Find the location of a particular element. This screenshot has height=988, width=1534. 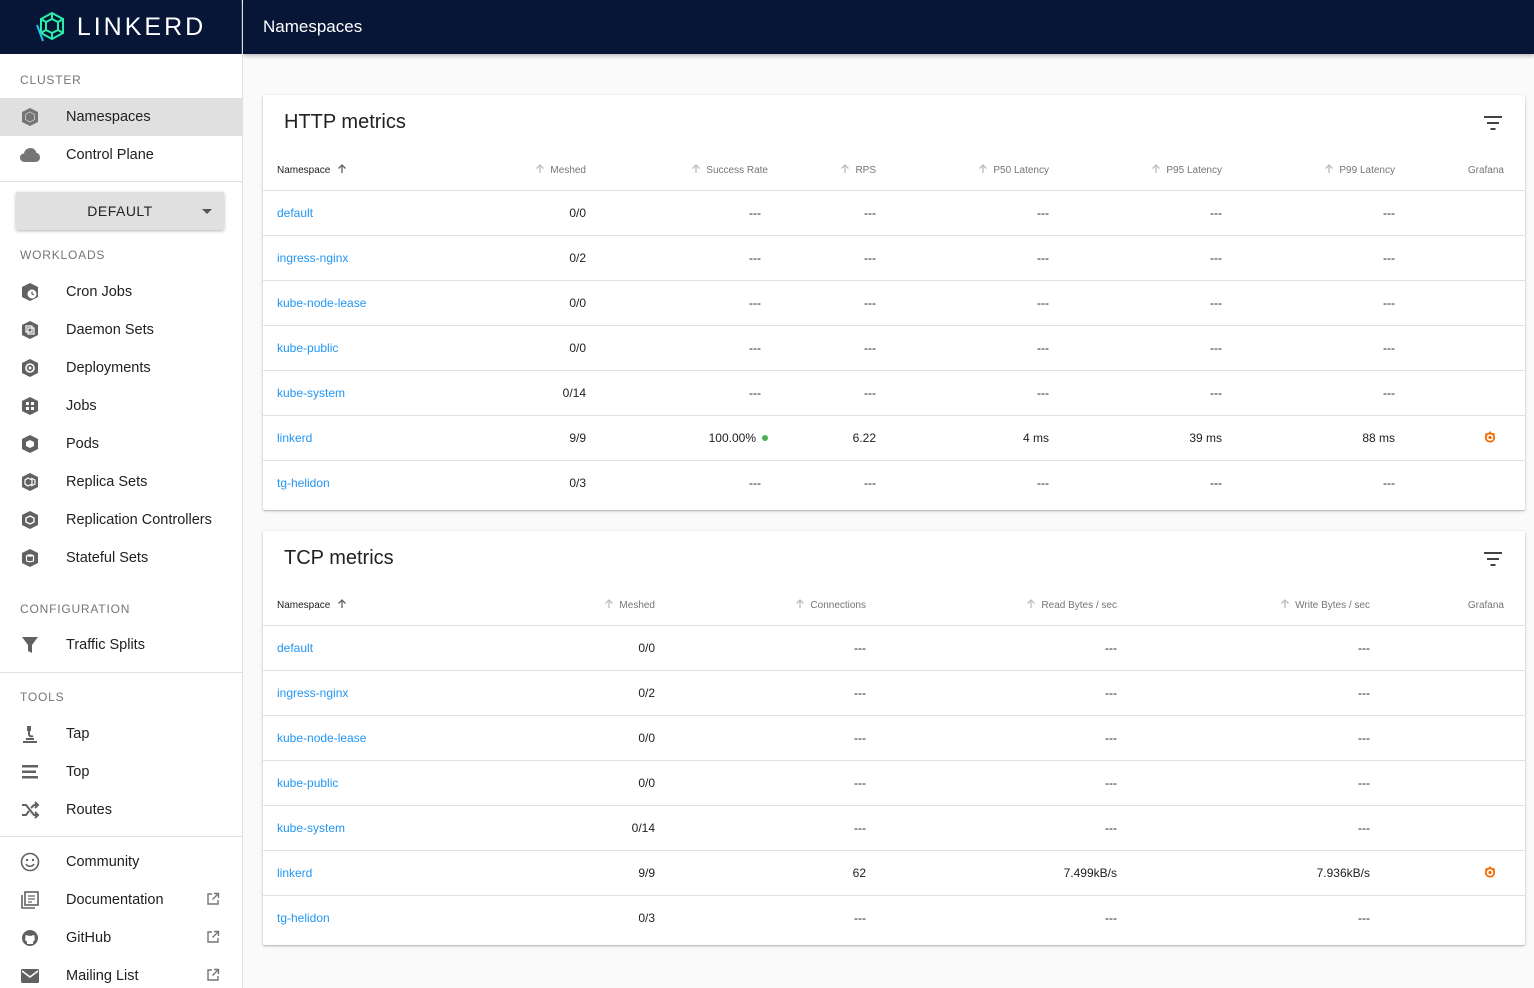

cell-value: 0/3 is located at coordinates (577, 483).